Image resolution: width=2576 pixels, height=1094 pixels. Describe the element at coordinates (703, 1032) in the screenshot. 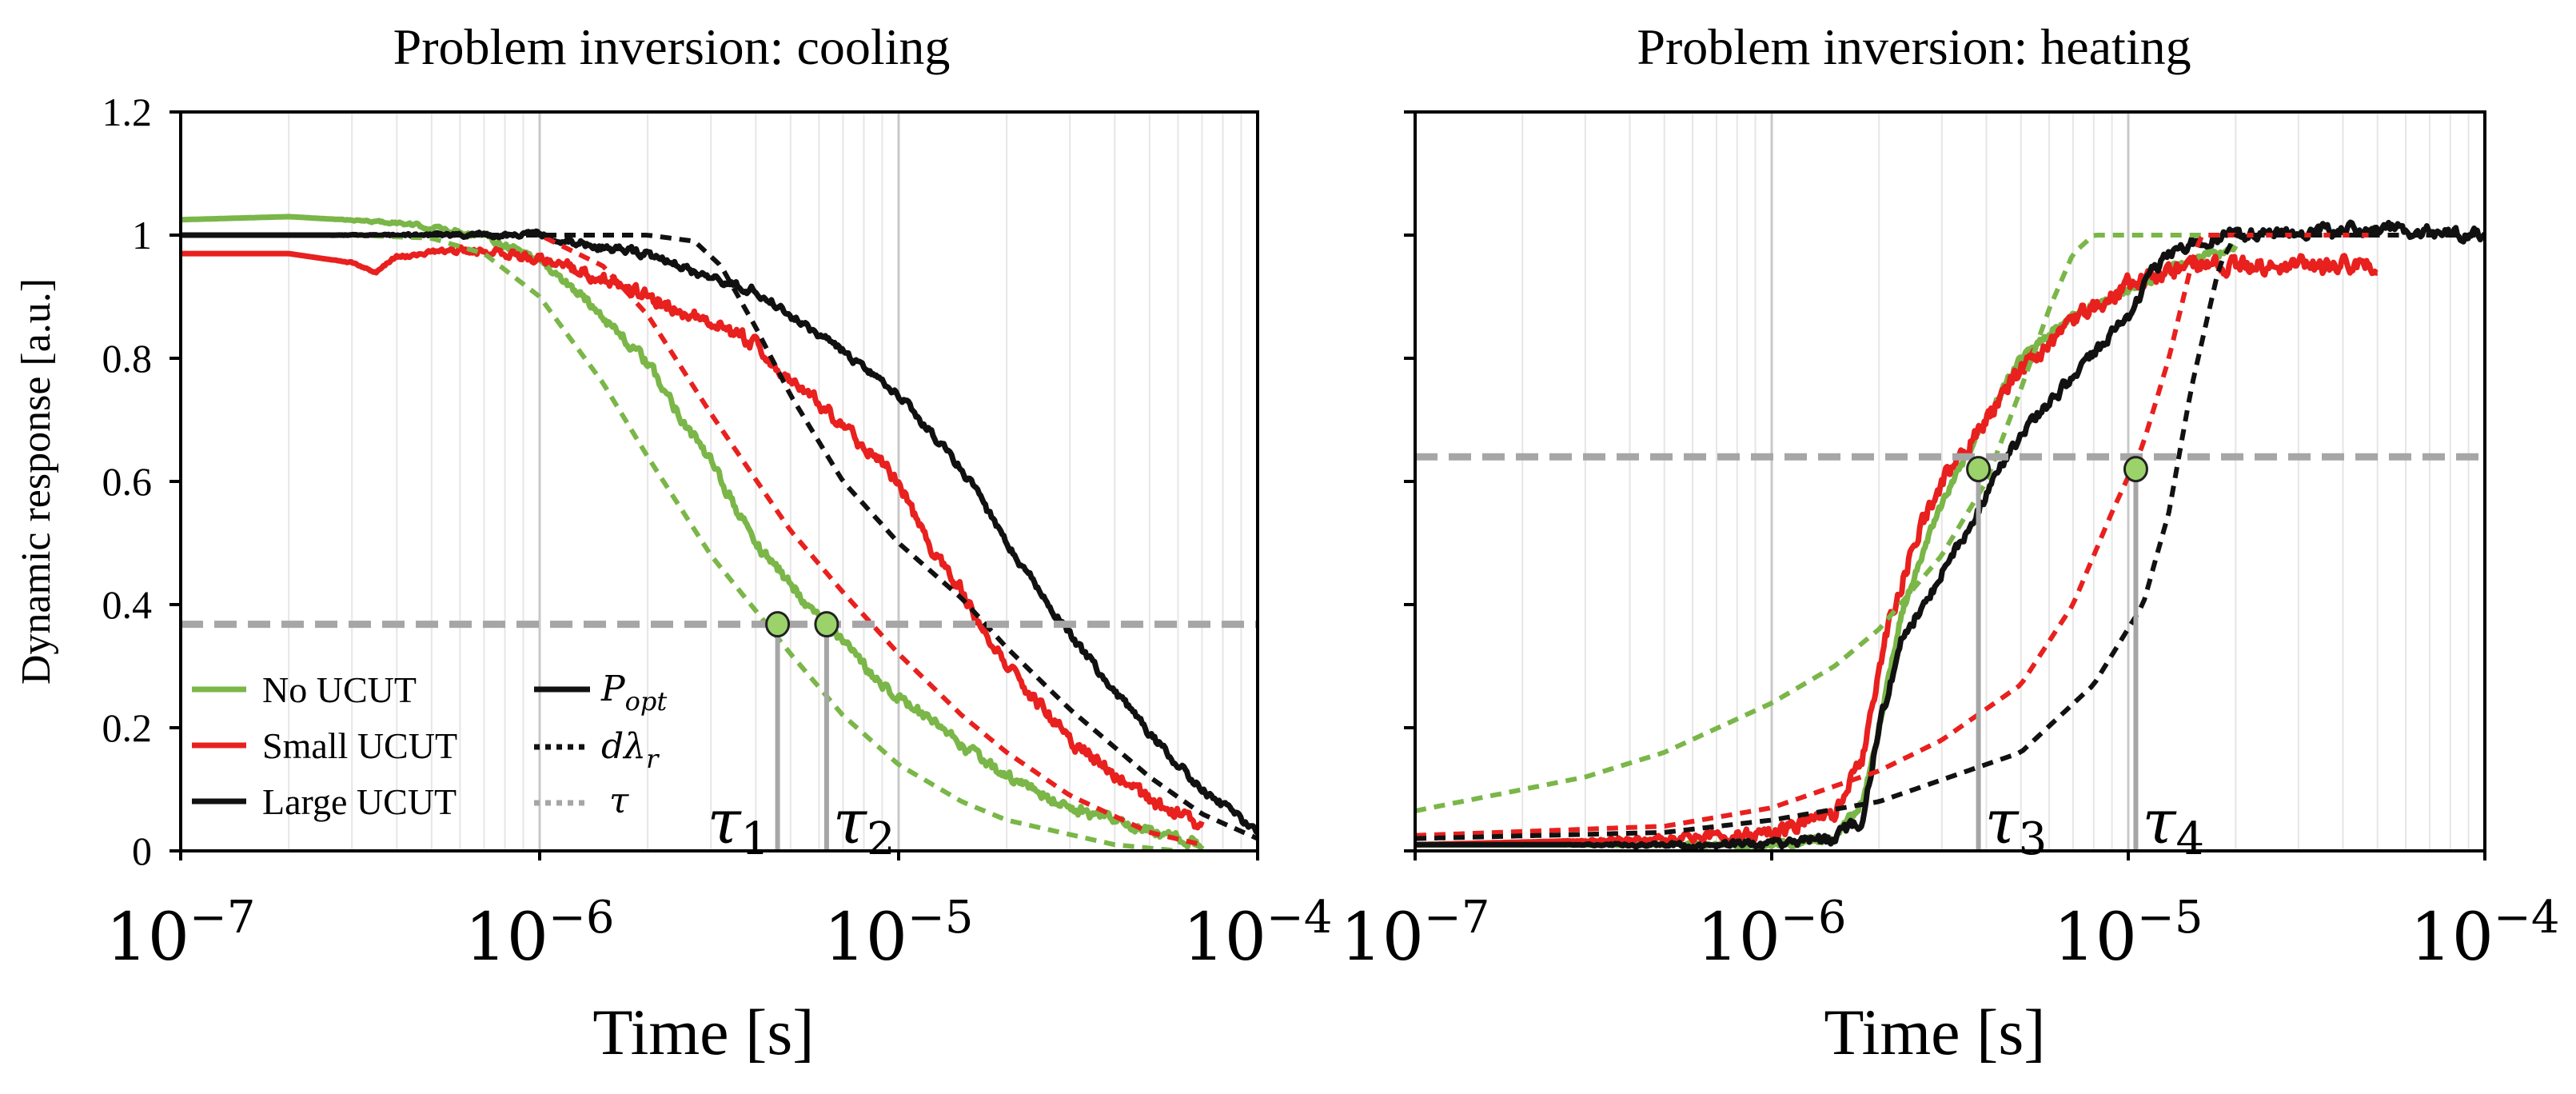

I see `cooling-x-axis-label: Time [s]` at that location.